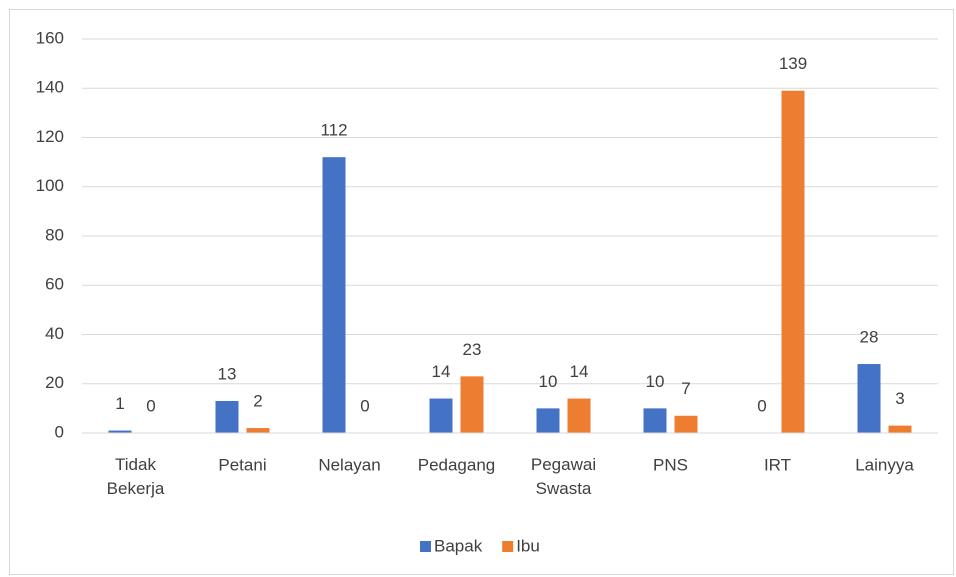  Describe the element at coordinates (458, 545) in the screenshot. I see `legend-label: Bapak` at that location.